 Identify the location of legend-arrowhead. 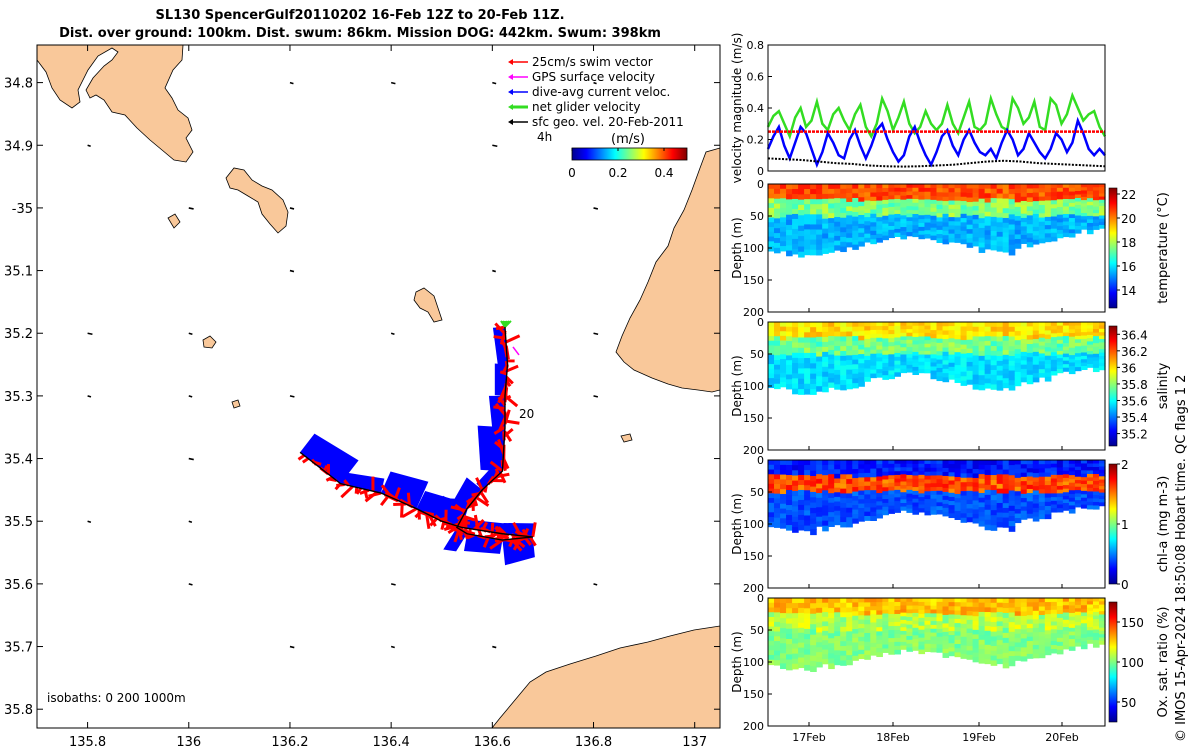
(510, 107).